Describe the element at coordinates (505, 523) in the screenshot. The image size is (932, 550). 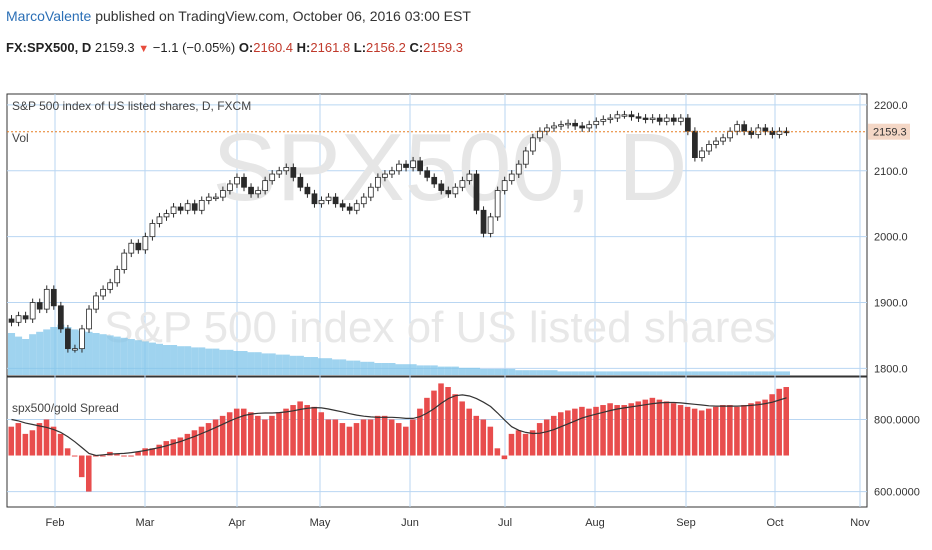
I see `month-tick-label: Jul` at that location.